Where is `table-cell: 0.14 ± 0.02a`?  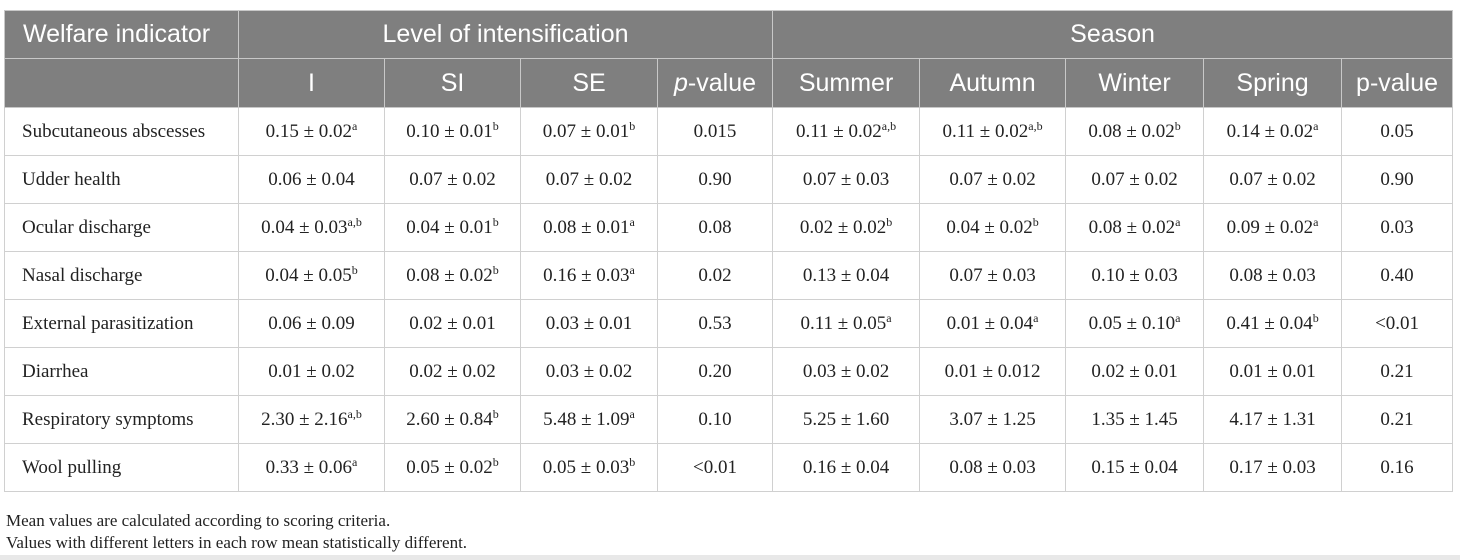
table-cell: 0.14 ± 0.02a is located at coordinates (1273, 131).